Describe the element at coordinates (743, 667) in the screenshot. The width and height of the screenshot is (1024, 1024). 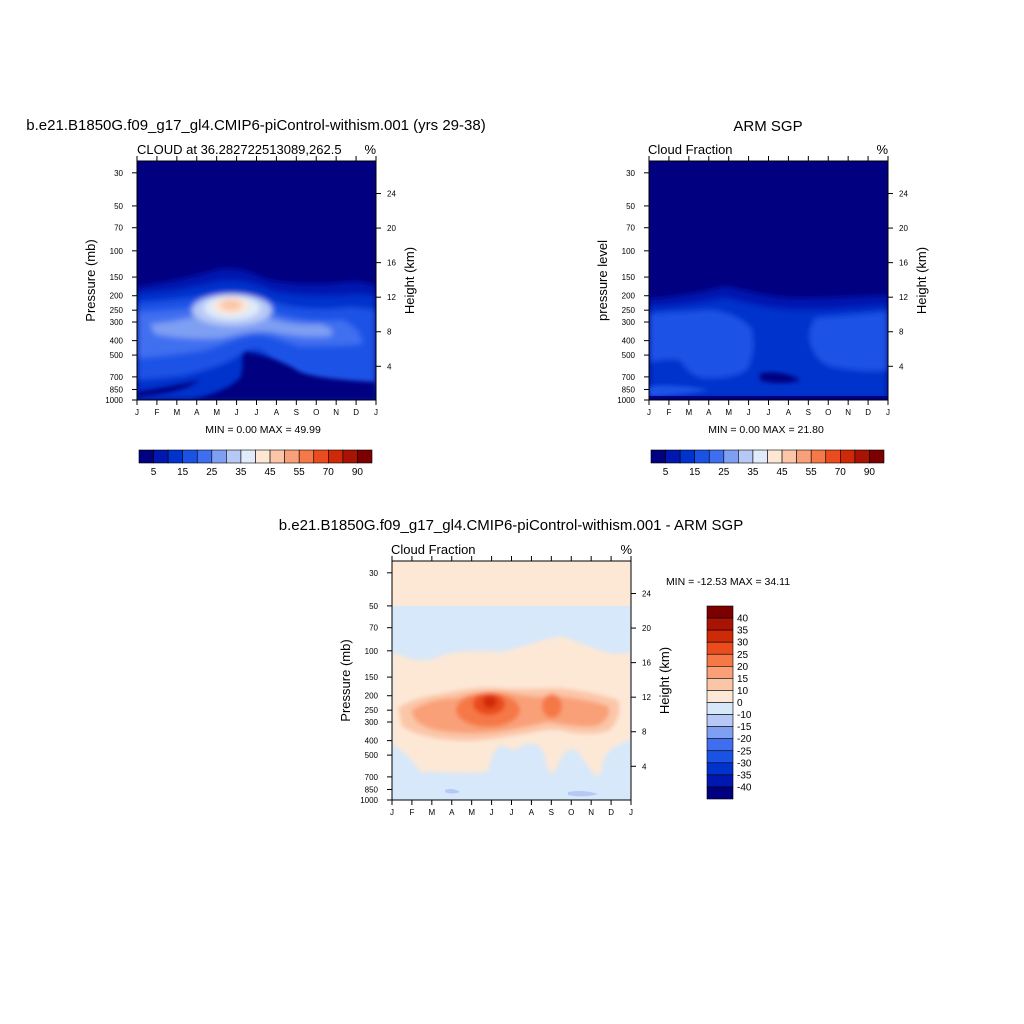
I see `colorbar-tick-label: 20` at that location.